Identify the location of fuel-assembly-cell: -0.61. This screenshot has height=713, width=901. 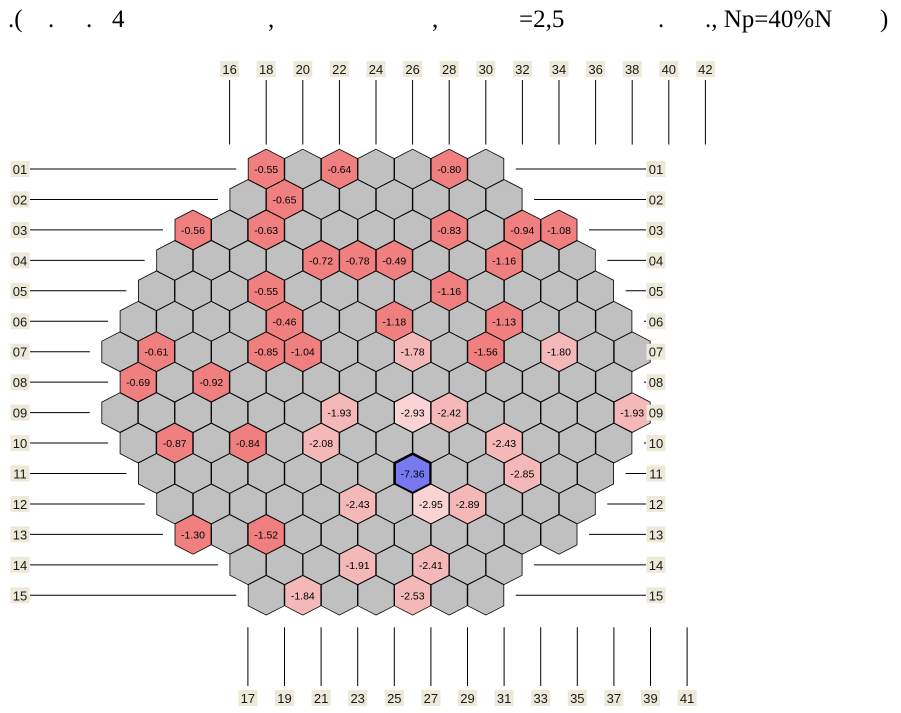
(156, 351).